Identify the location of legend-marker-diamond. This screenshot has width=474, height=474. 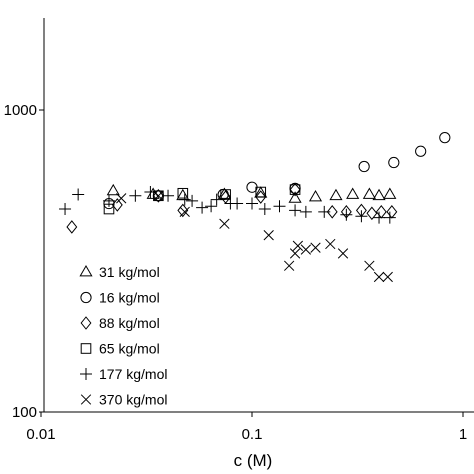
(86, 323).